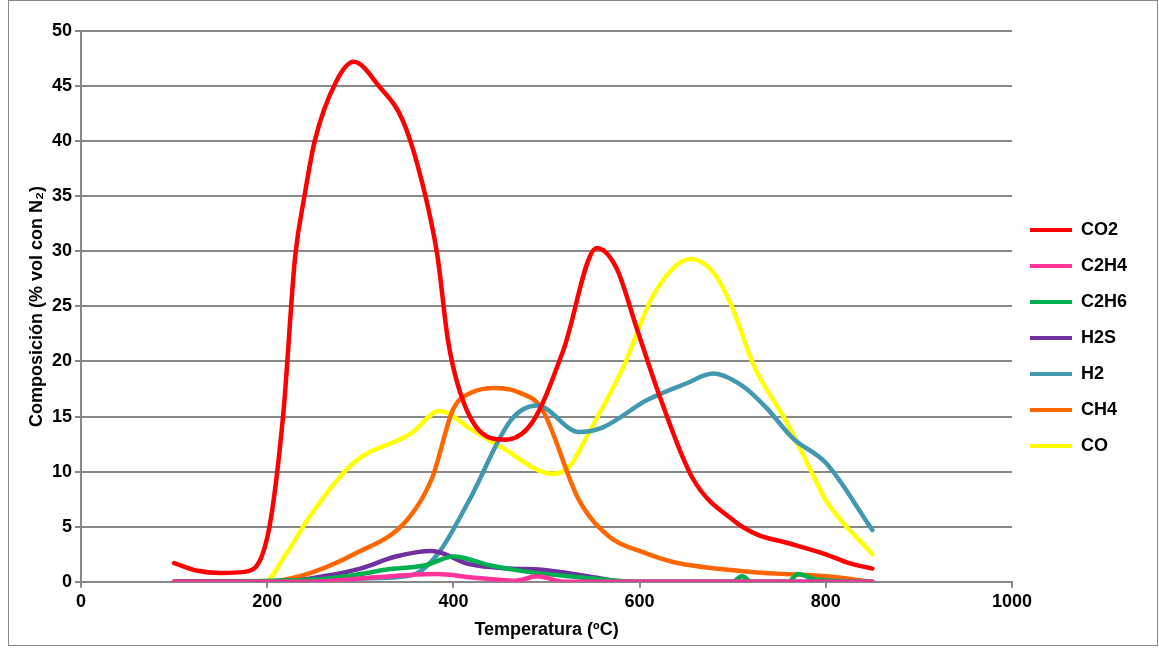  I want to click on line-series, so click(523, 576).